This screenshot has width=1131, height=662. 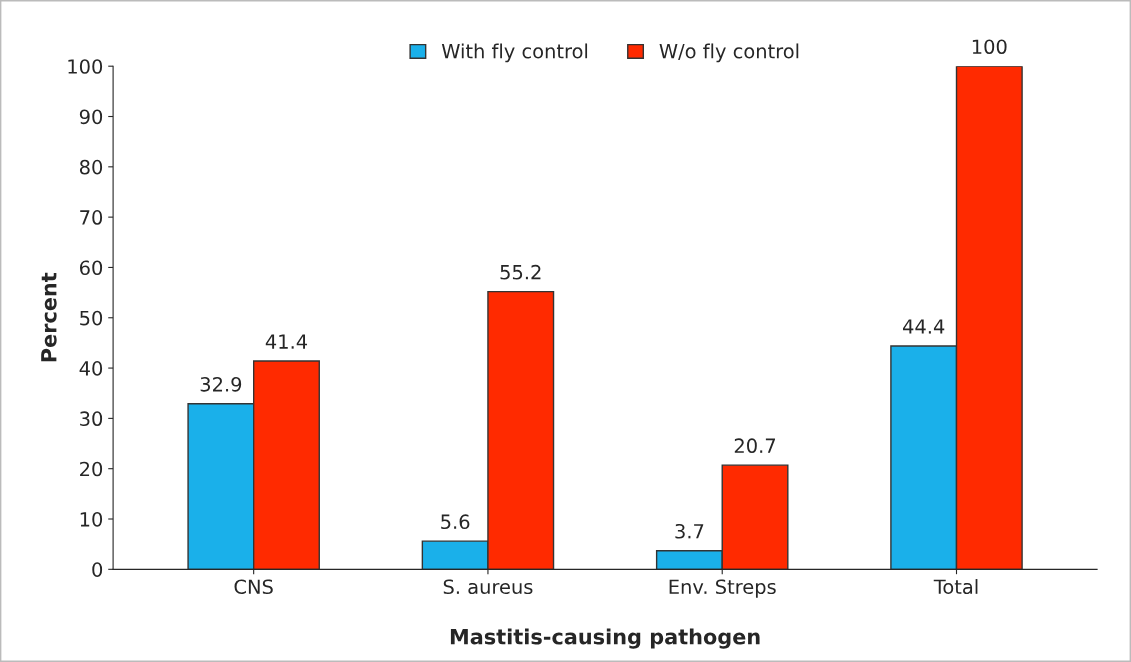 What do you see at coordinates (514, 53) in the screenshot?
I see `legend-label: With fly control` at bounding box center [514, 53].